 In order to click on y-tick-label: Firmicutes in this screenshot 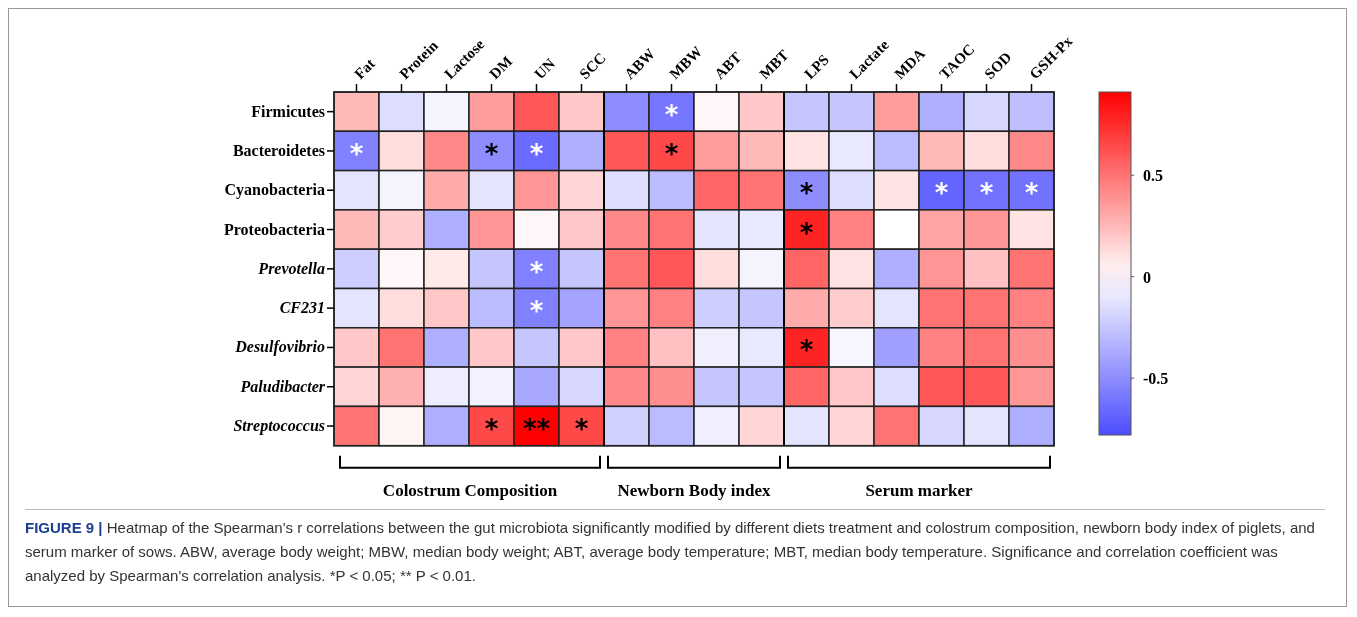, I will do `click(288, 111)`.